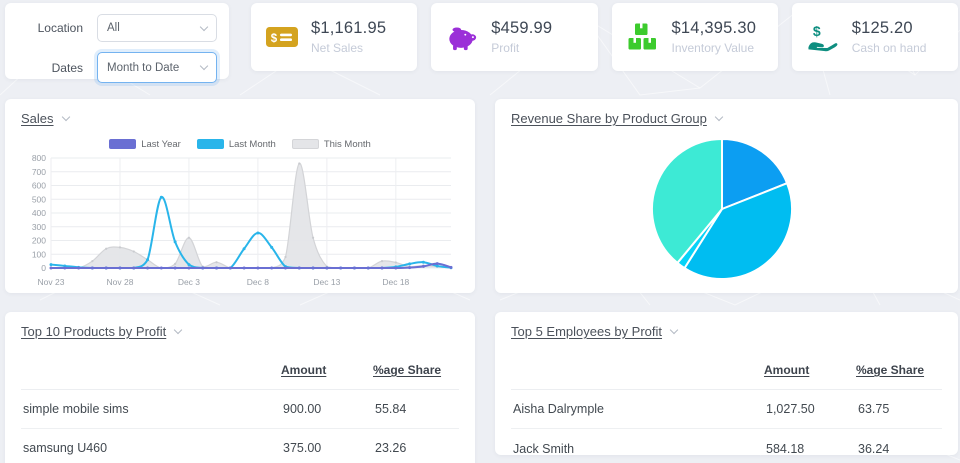 This screenshot has width=960, height=463. What do you see at coordinates (117, 43) in the screenshot?
I see `filter-panel: Location All Dates Month to Date` at bounding box center [117, 43].